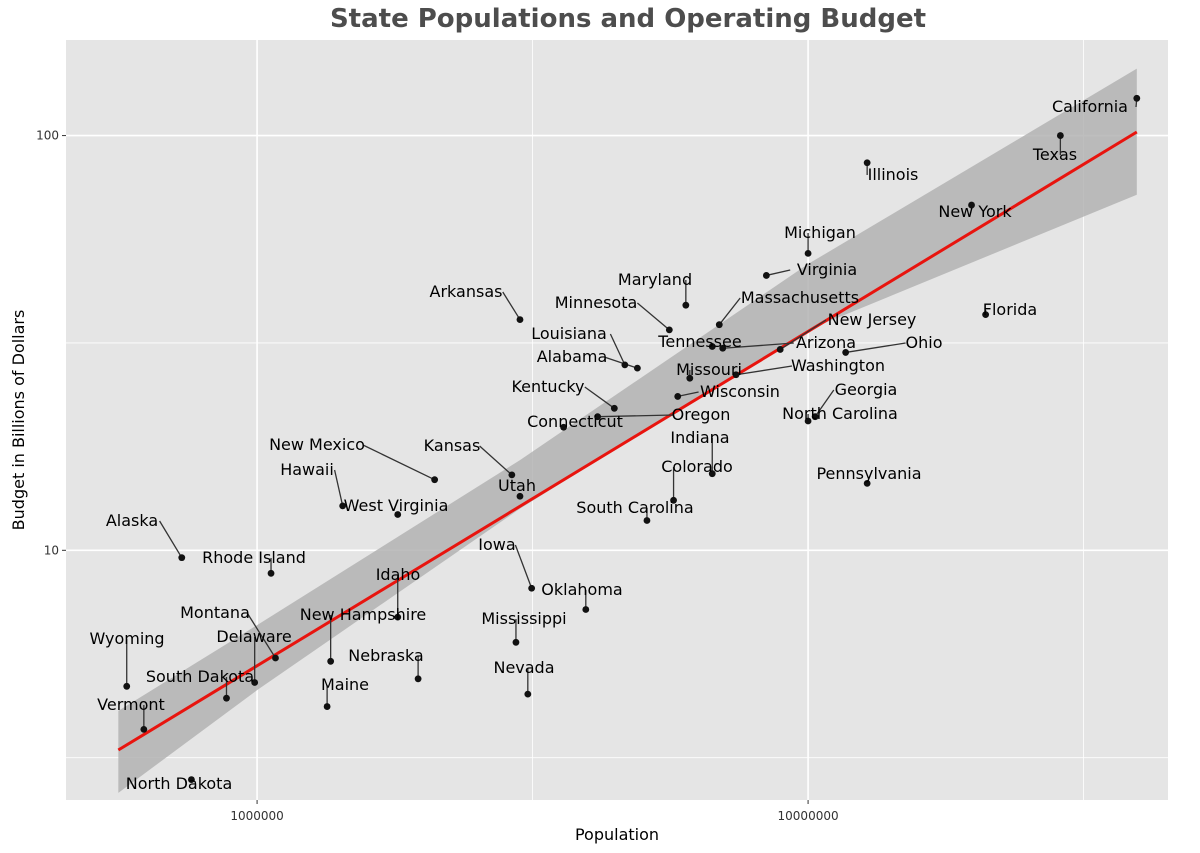 Image resolution: width=1200 pixels, height=853 pixels. What do you see at coordinates (634, 507) in the screenshot?
I see `label-south-carolina: South Carolina` at bounding box center [634, 507].